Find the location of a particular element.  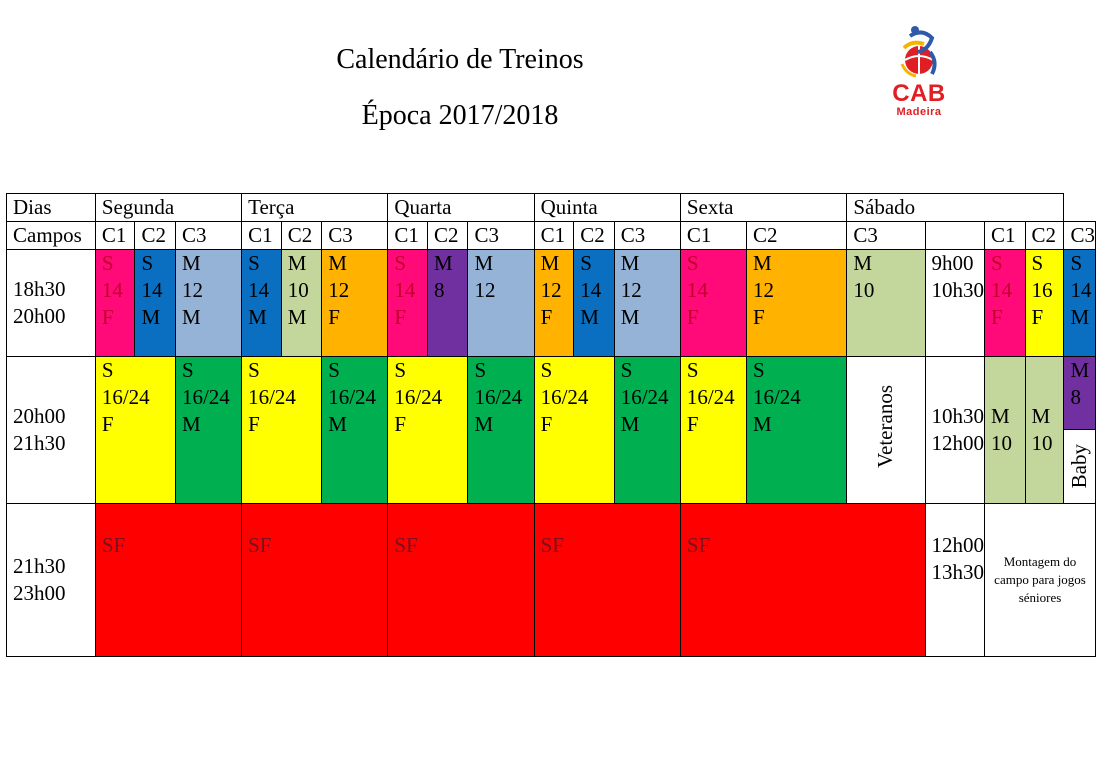

saturday-time-cell: 10h30 12h00 is located at coordinates (955, 430).